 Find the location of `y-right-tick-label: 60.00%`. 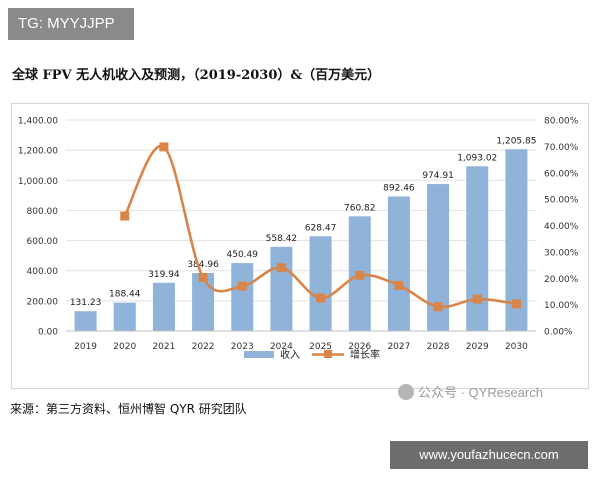

y-right-tick-label: 60.00% is located at coordinates (561, 174).